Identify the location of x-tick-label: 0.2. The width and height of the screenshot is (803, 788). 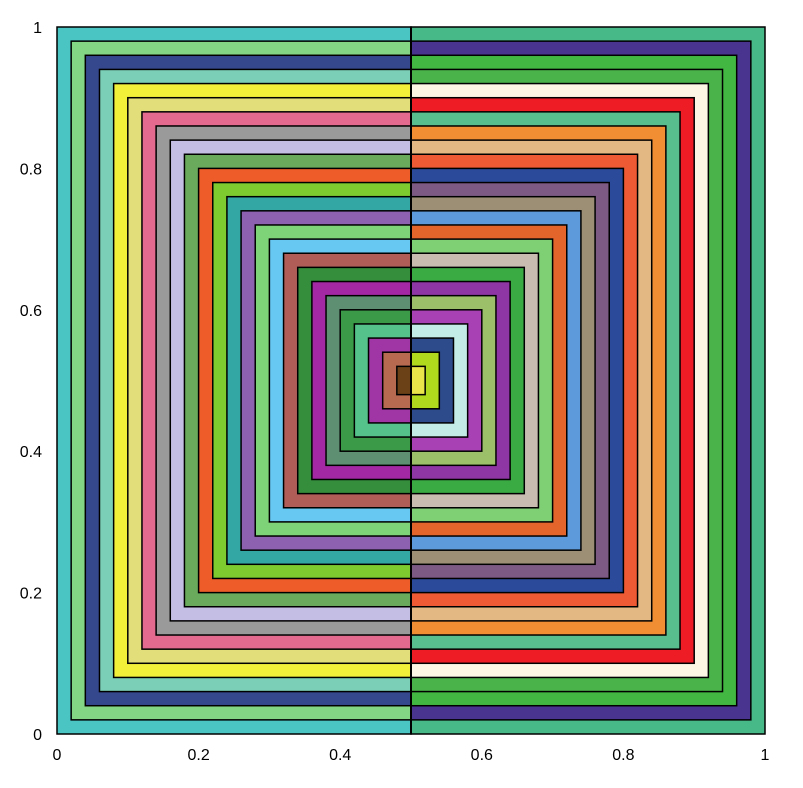
(198, 755).